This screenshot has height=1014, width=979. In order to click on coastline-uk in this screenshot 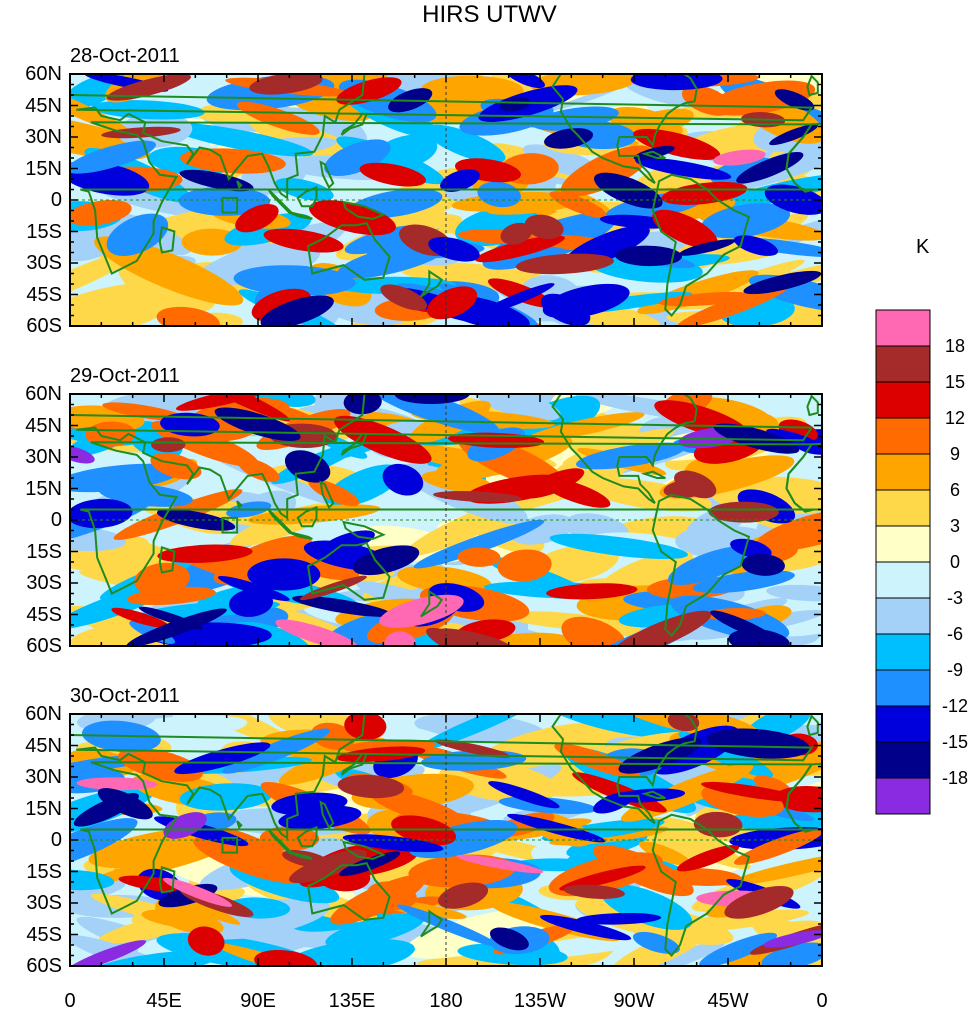, I will do `click(812, 725)`.